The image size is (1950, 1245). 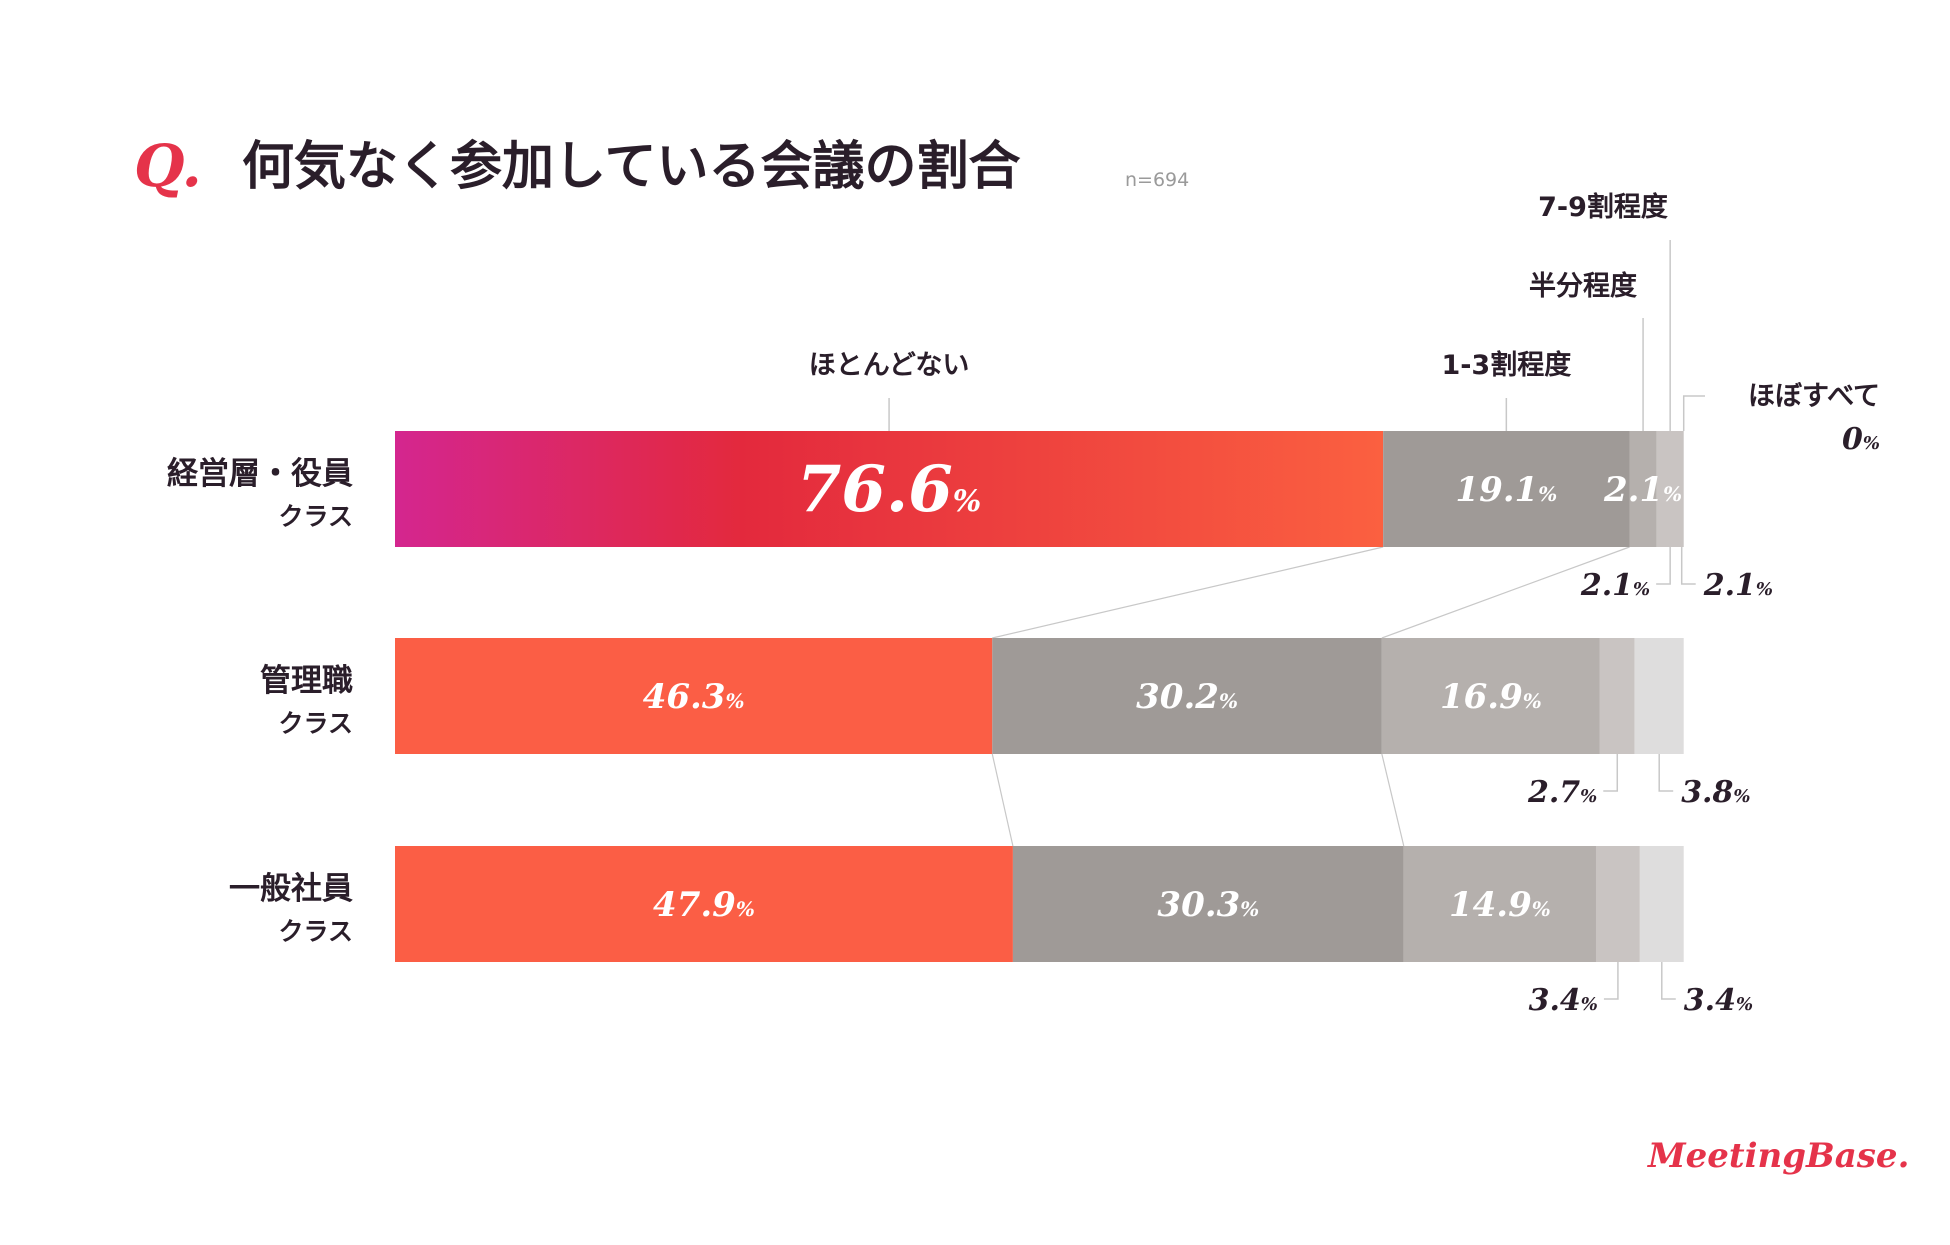 What do you see at coordinates (631, 167) in the screenshot?
I see `page-title: 何気なく参加している会議の割合` at bounding box center [631, 167].